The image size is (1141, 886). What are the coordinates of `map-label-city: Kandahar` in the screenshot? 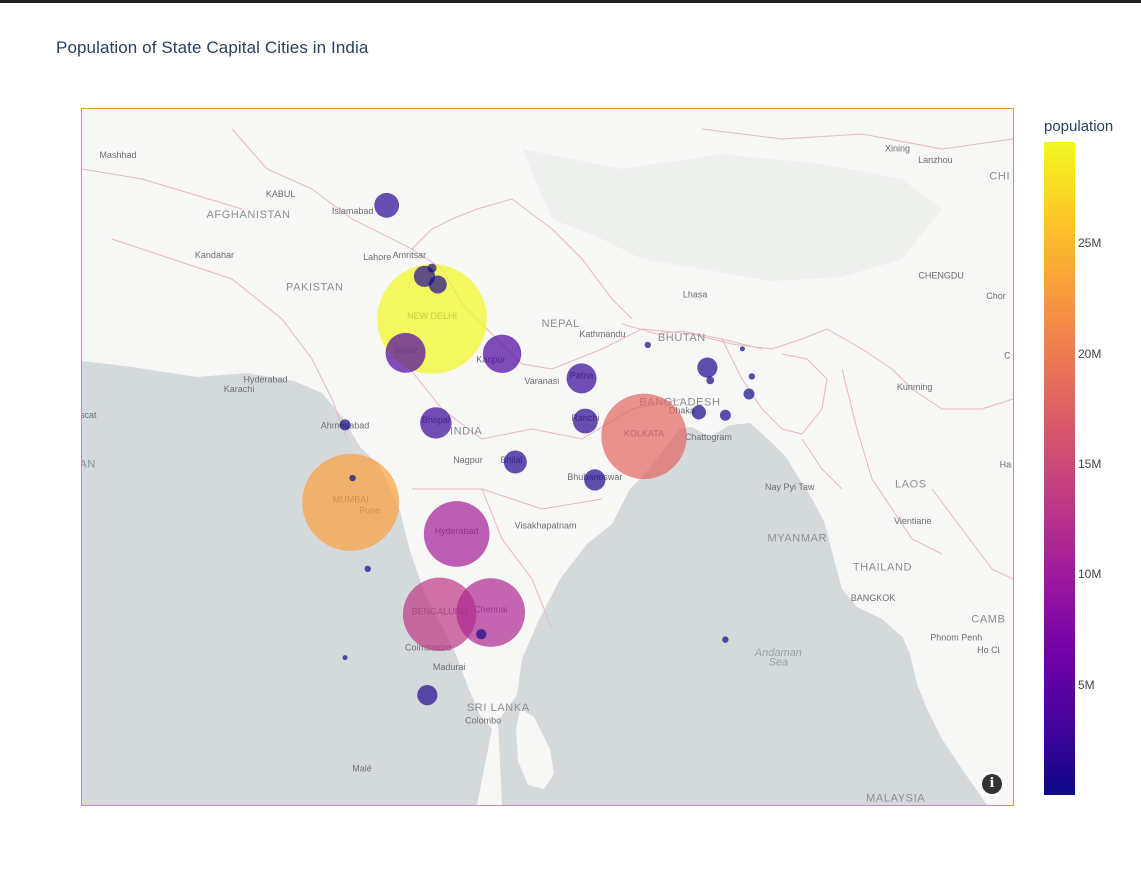 It's located at (214, 255).